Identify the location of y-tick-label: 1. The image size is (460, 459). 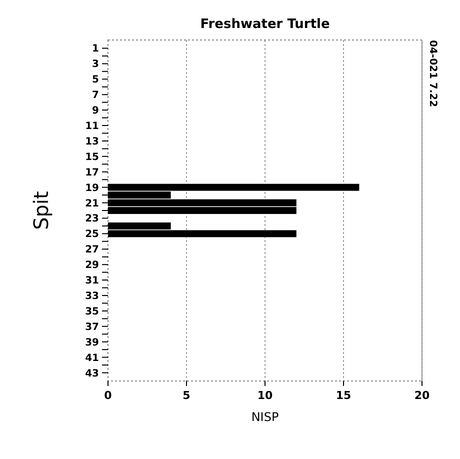
(96, 49).